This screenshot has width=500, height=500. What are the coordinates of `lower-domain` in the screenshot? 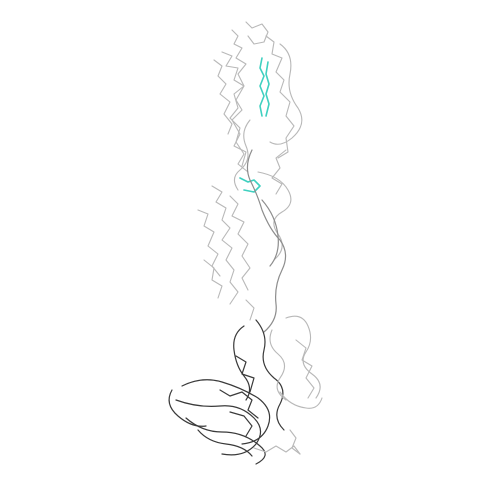 It's located at (226, 392).